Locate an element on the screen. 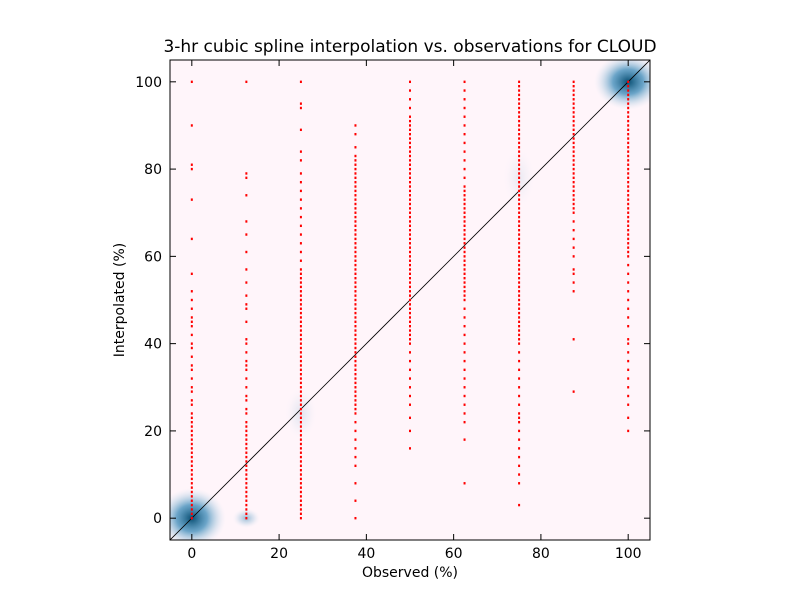 The image size is (800, 600). x-tick-label: 20 is located at coordinates (279, 554).